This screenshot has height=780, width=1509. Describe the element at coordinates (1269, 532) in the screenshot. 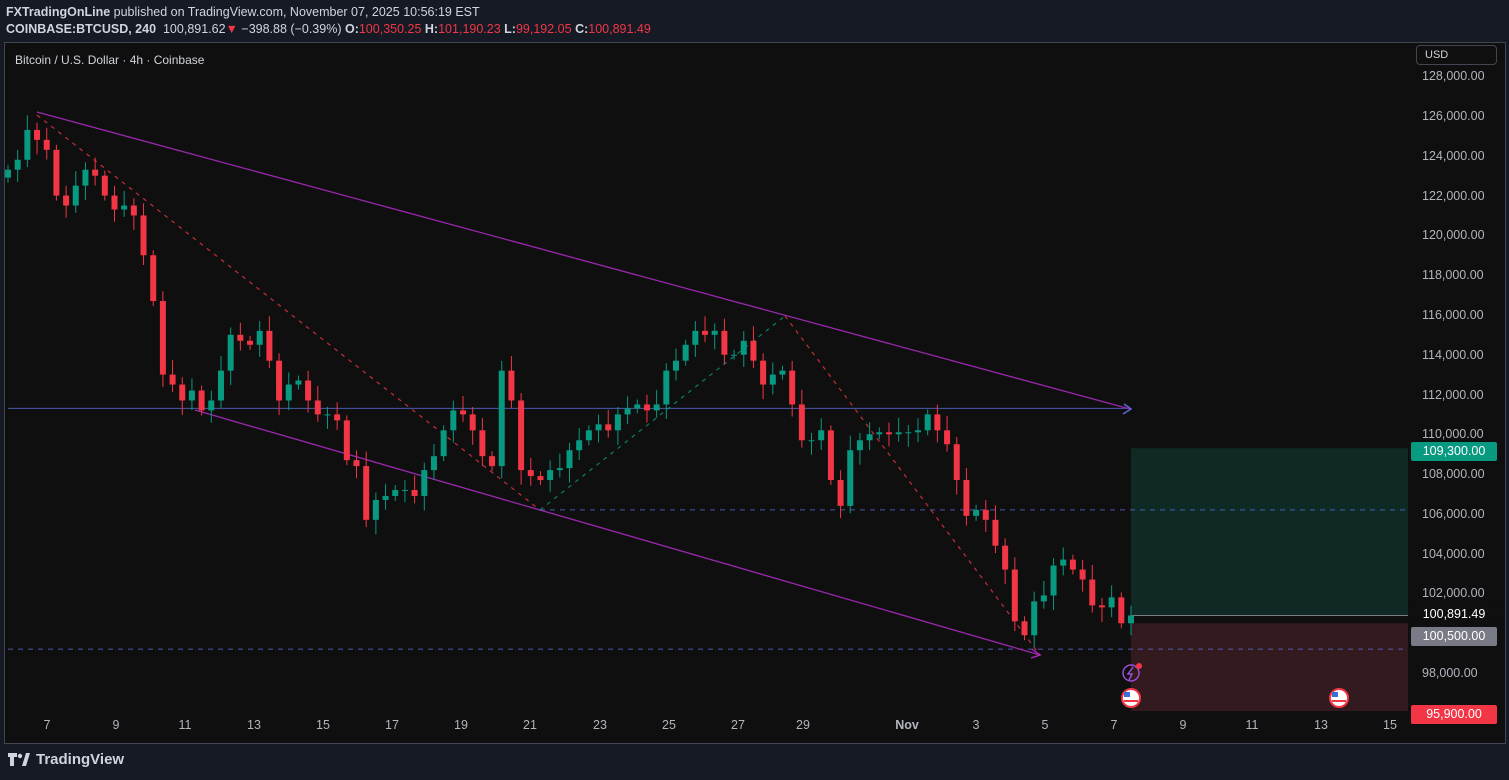

I see `target-zone` at that location.